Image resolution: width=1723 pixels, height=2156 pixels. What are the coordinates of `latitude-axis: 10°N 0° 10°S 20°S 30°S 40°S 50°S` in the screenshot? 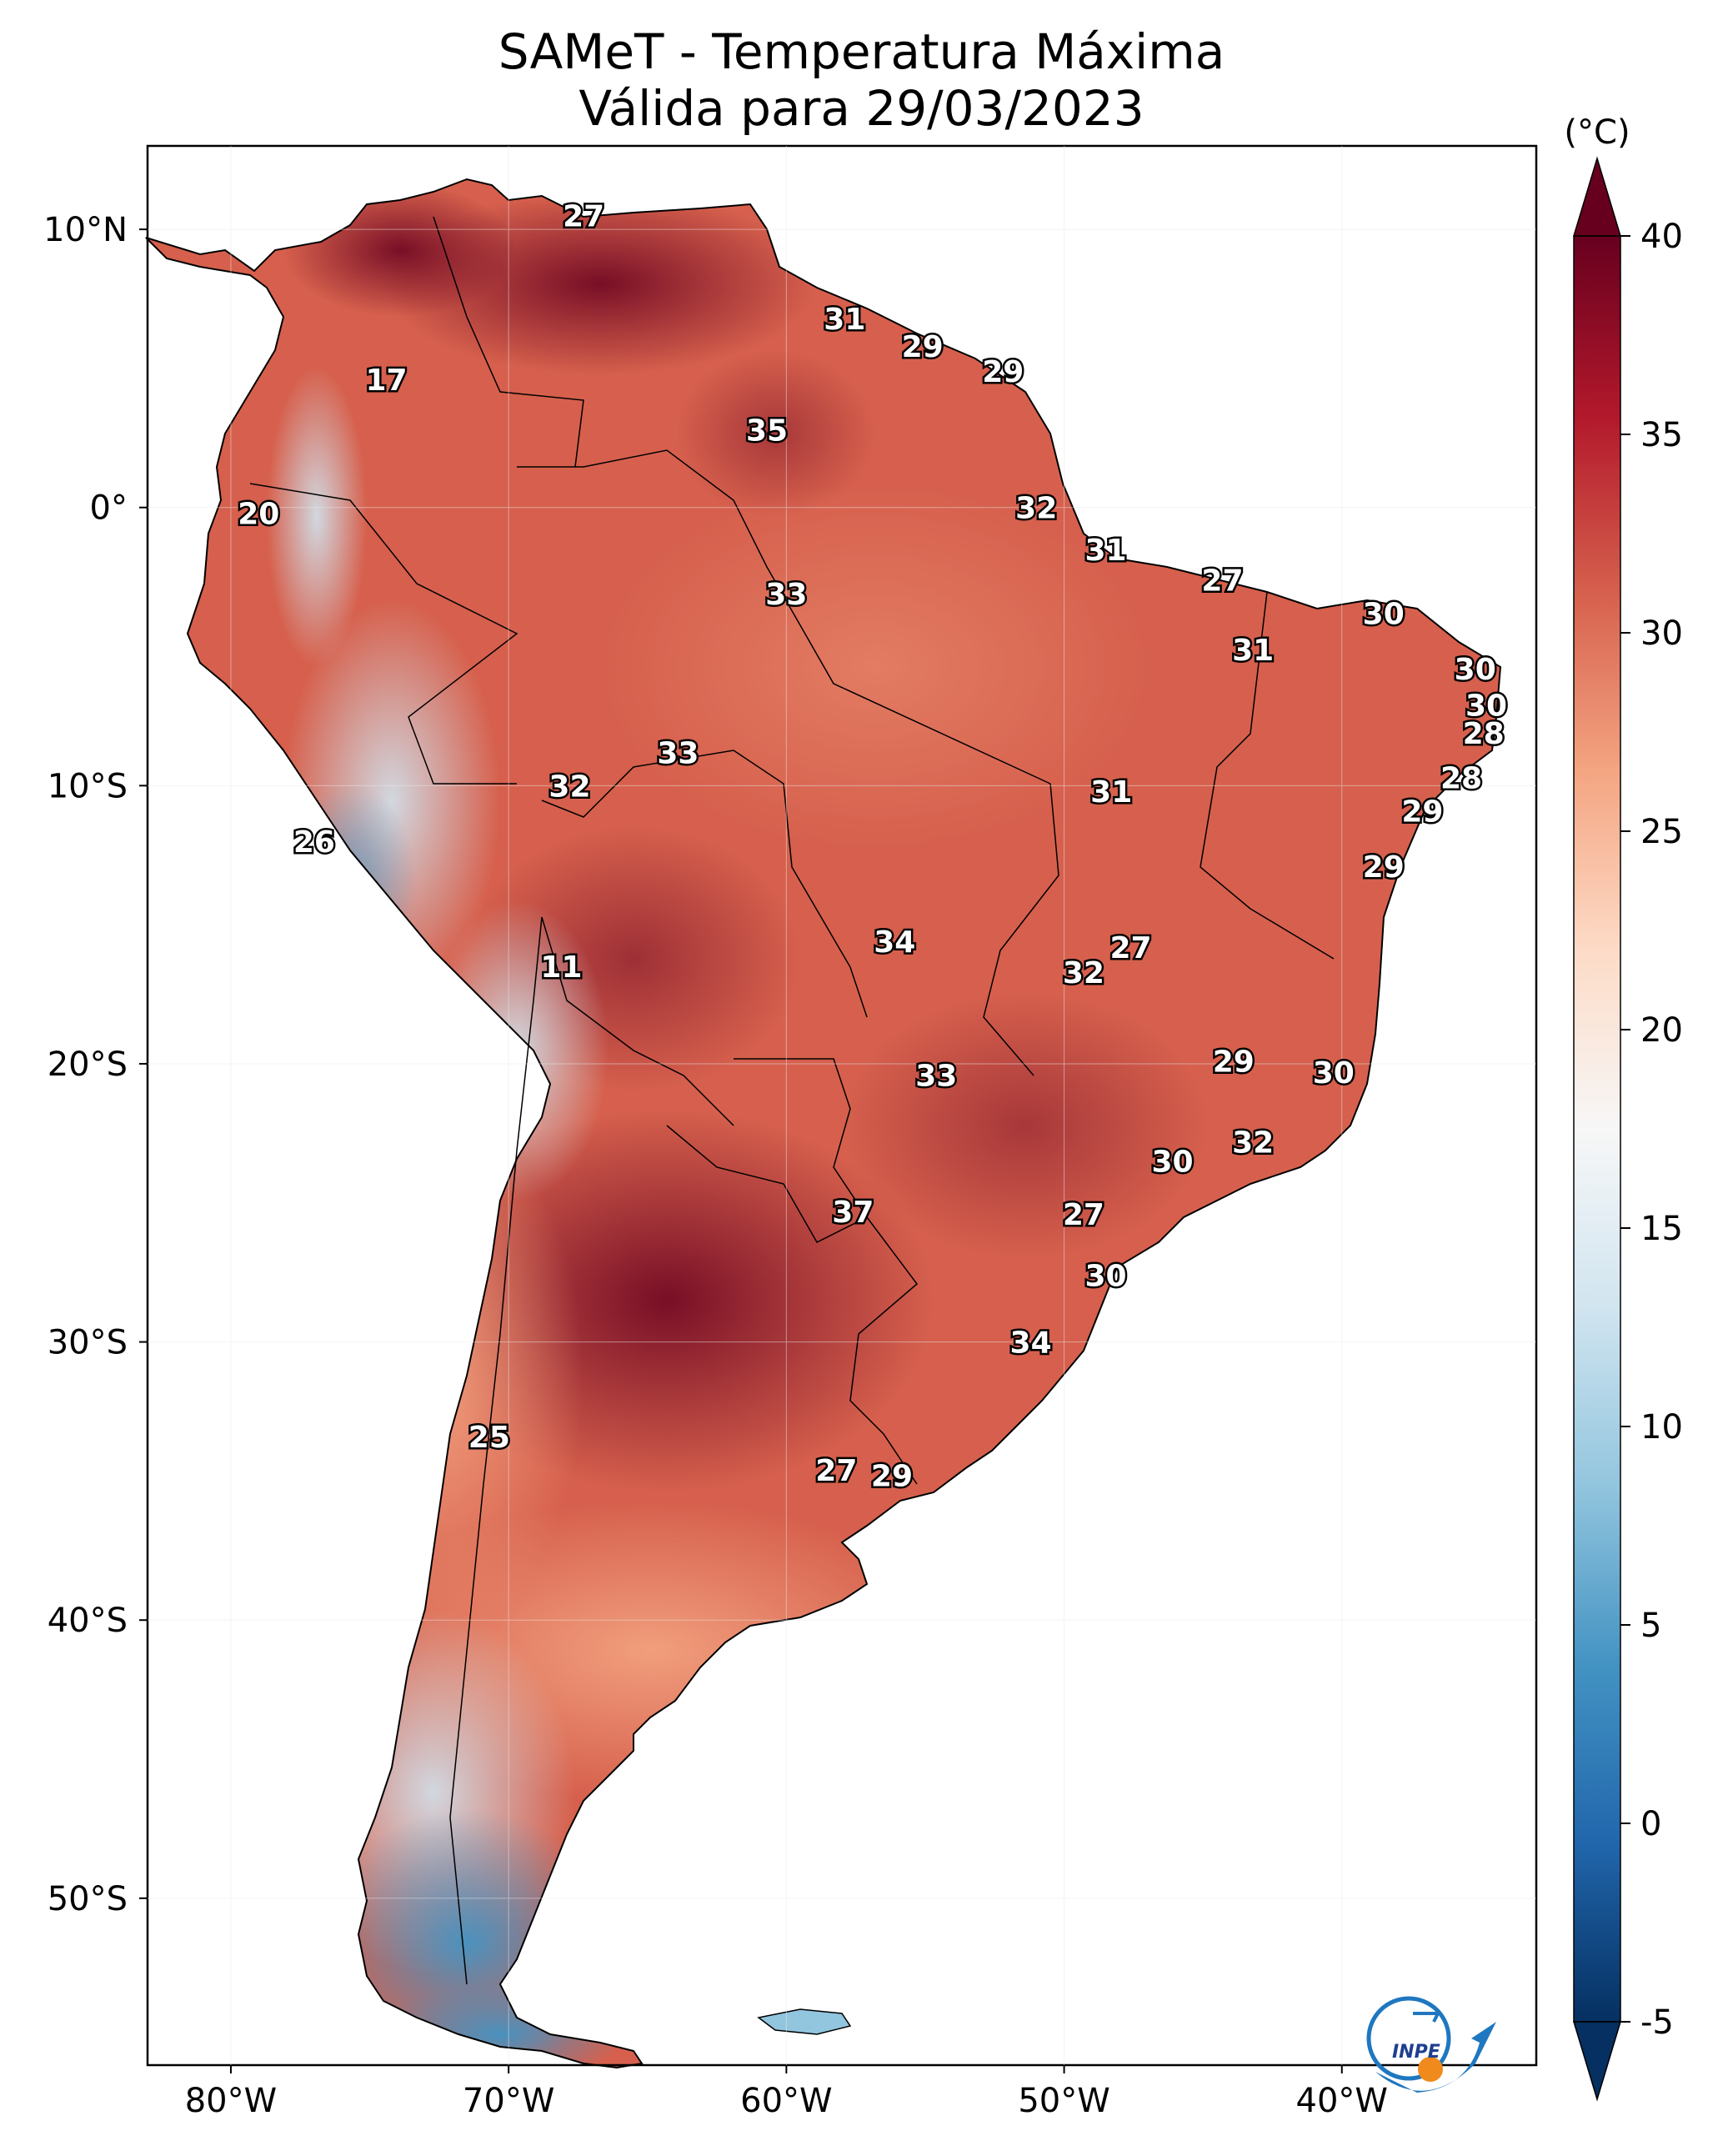 It's located at (95, 1064).